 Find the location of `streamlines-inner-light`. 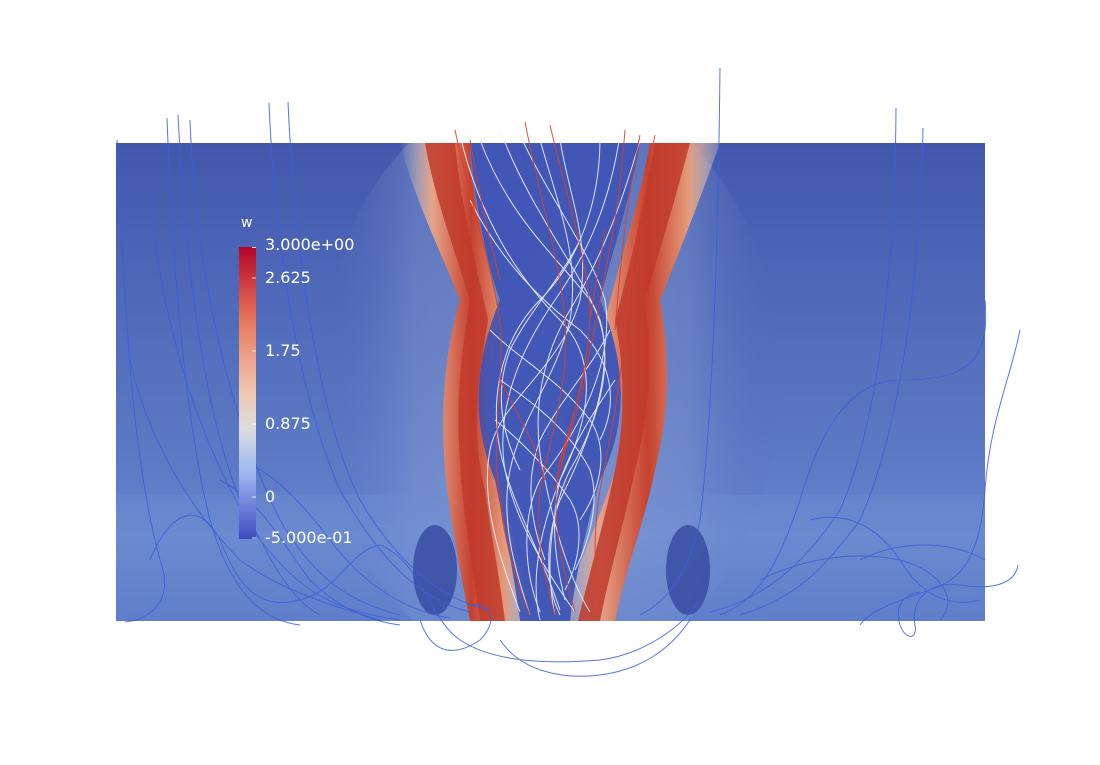

streamlines-inner-light is located at coordinates (550, 375).